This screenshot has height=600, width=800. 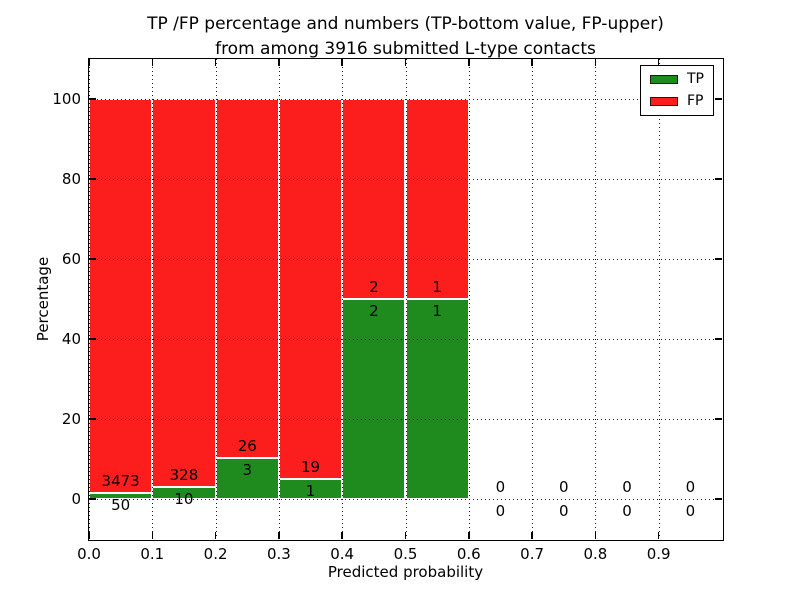 What do you see at coordinates (71, 259) in the screenshot?
I see `y-tick-label: 60` at bounding box center [71, 259].